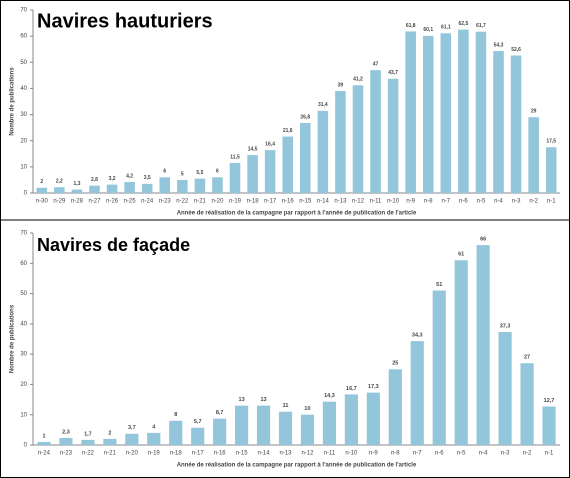 The image size is (570, 478). What do you see at coordinates (534, 112) in the screenshot?
I see `value-label: 29` at bounding box center [534, 112].